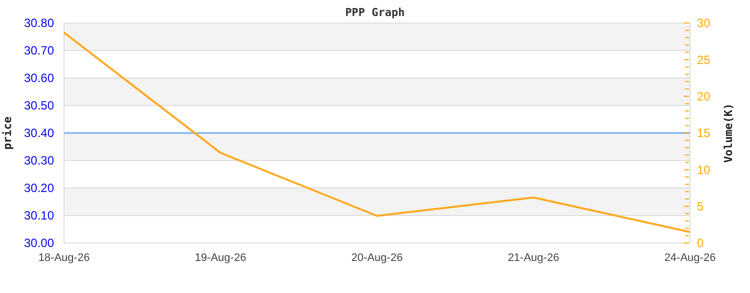 This screenshot has height=293, width=750. Describe the element at coordinates (39, 23) in the screenshot. I see `y-tick-label: 30.80` at that location.